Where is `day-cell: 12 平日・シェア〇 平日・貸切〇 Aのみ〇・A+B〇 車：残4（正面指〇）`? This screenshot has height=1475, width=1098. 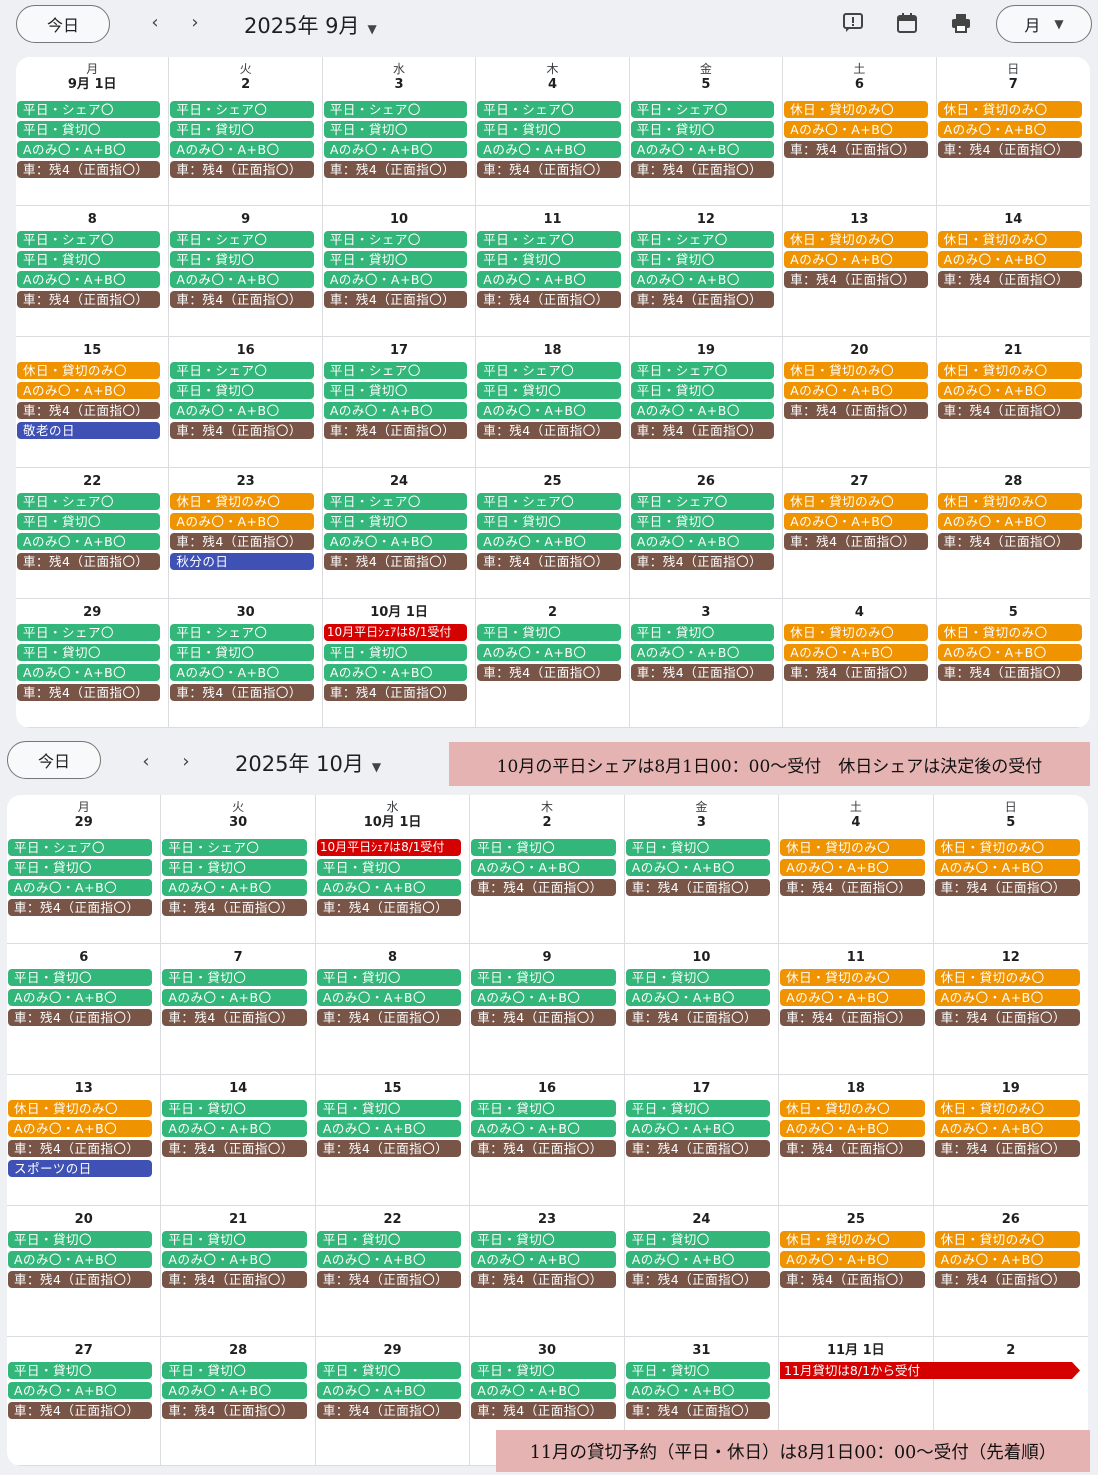
day-cell: 12 平日・シェア〇 平日・貸切〇 Aのみ〇・A+B〇 車：残4（正面指〇） is located at coordinates (706, 271).